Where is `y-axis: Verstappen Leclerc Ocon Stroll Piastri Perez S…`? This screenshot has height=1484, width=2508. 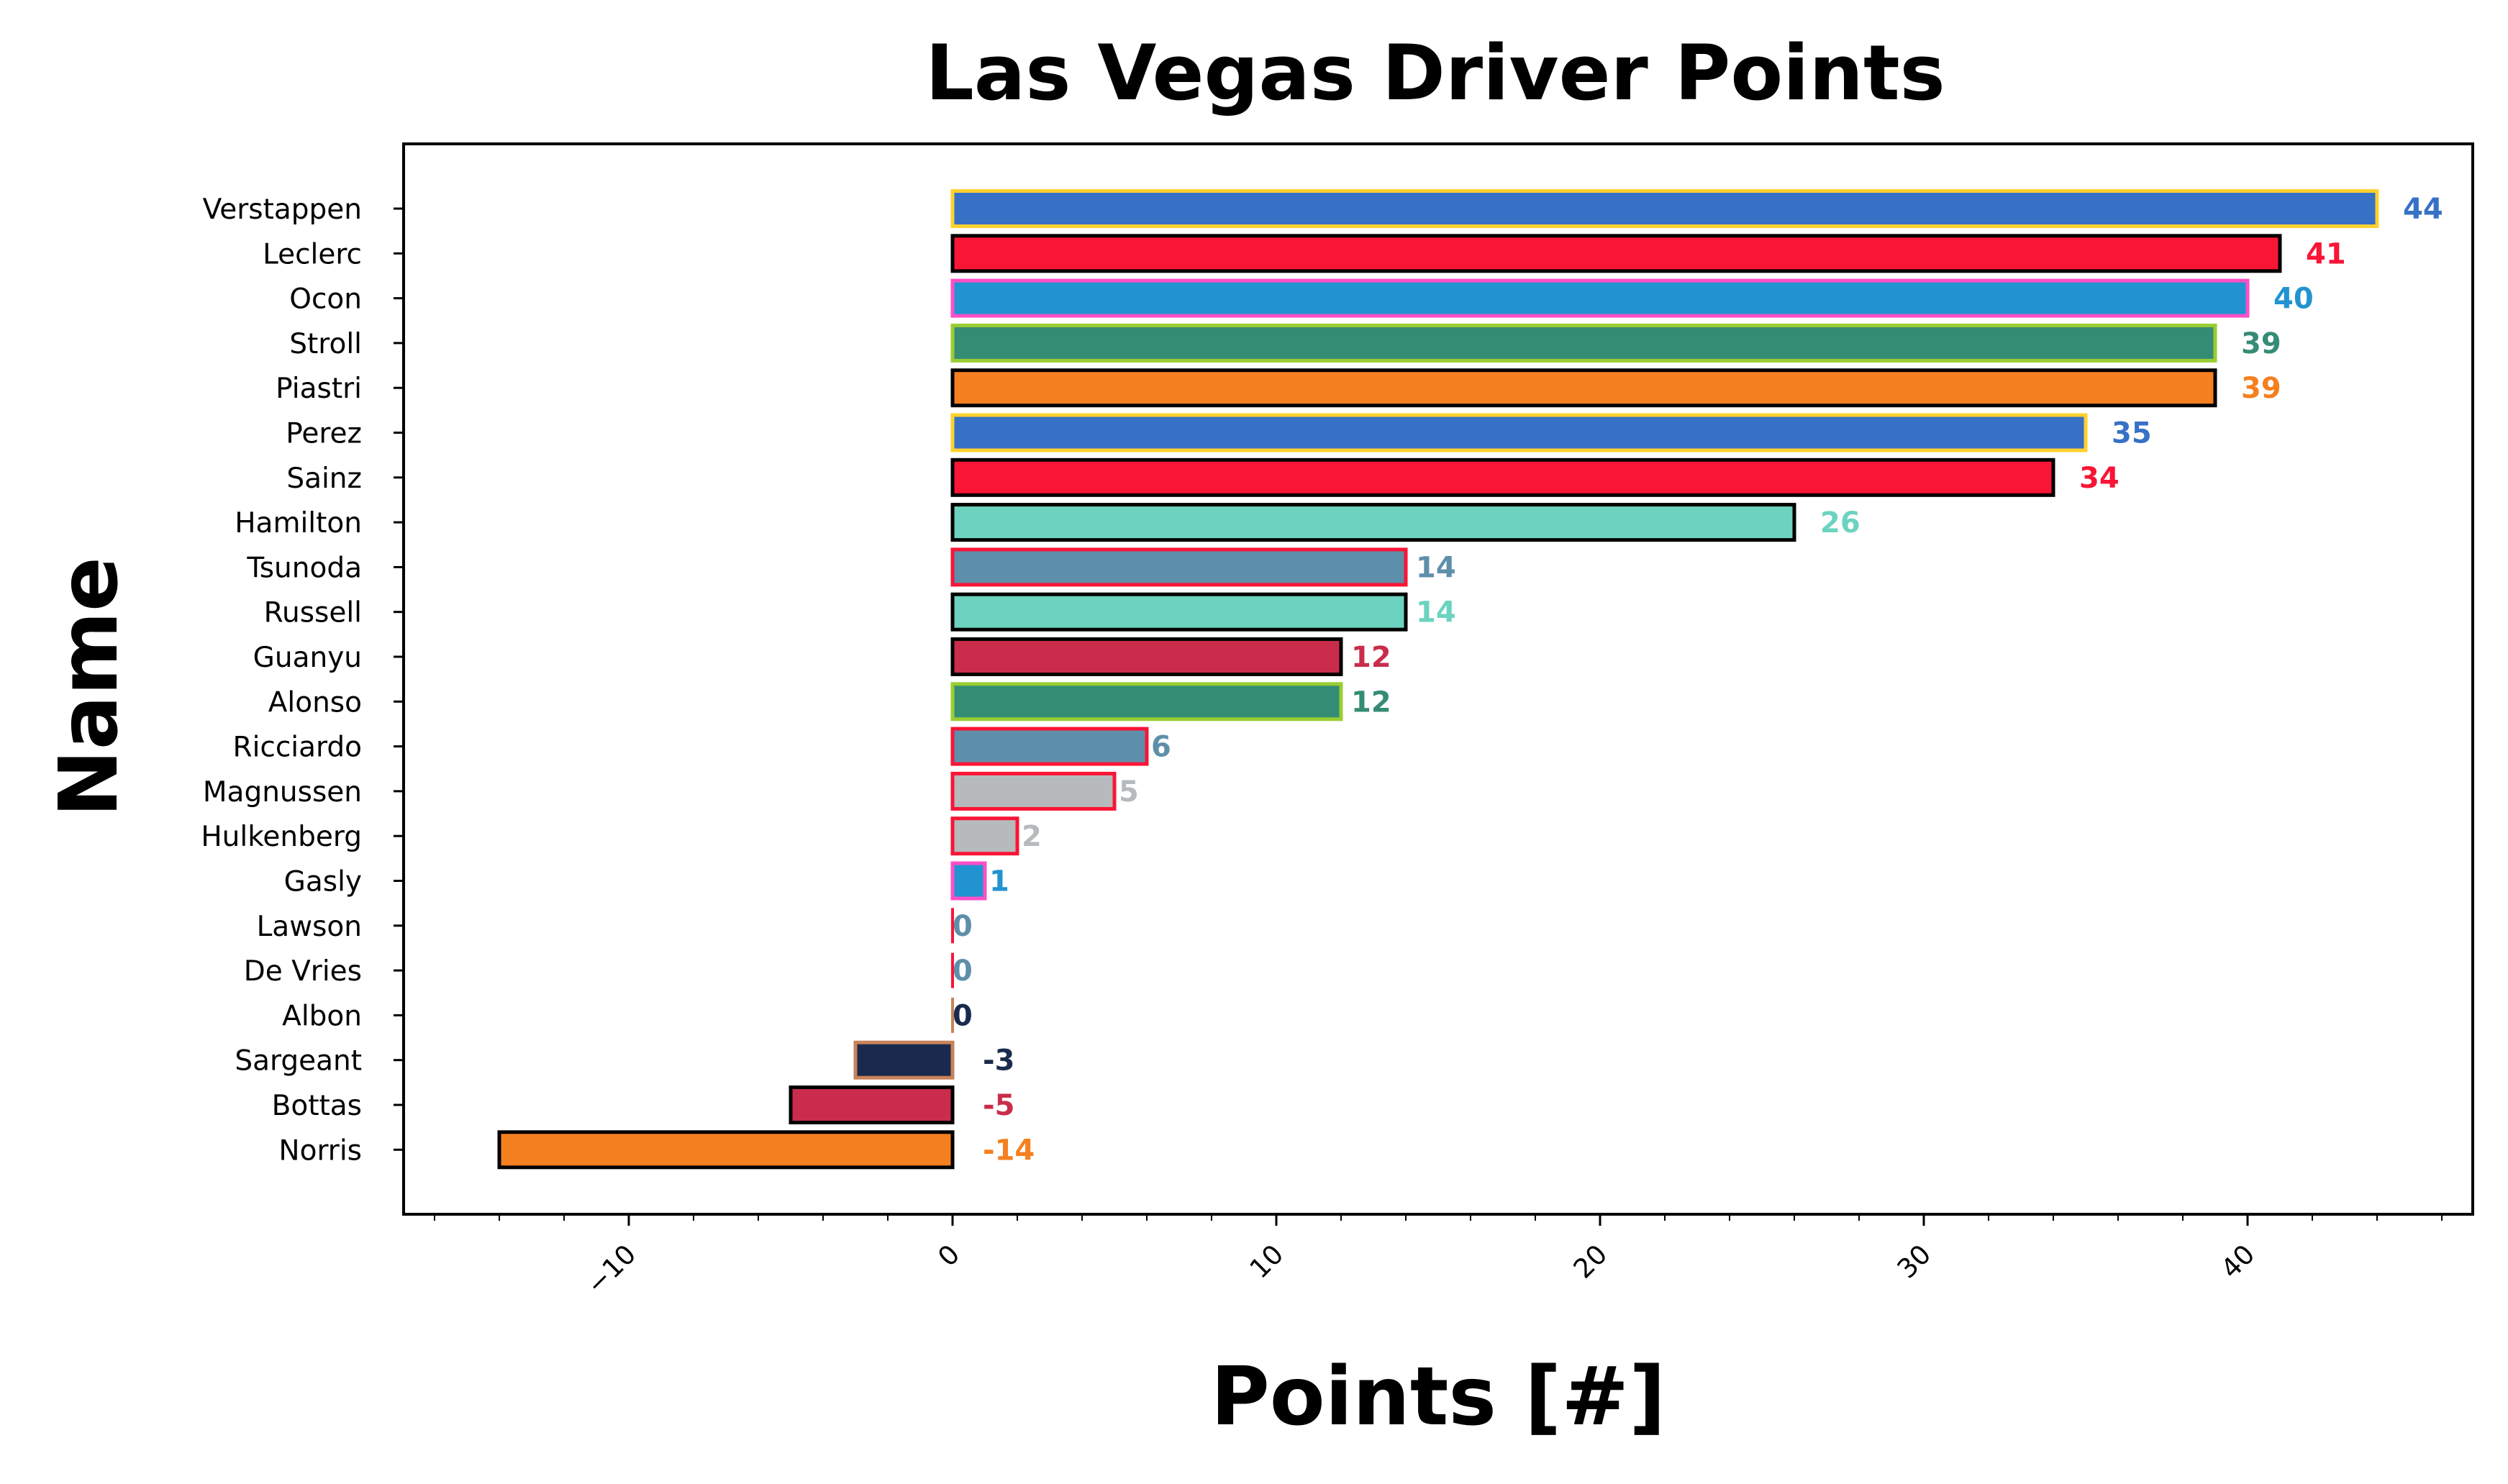
y-axis: Verstappen Leclerc Ocon Stroll Piastri Perez S… is located at coordinates (302, 680).